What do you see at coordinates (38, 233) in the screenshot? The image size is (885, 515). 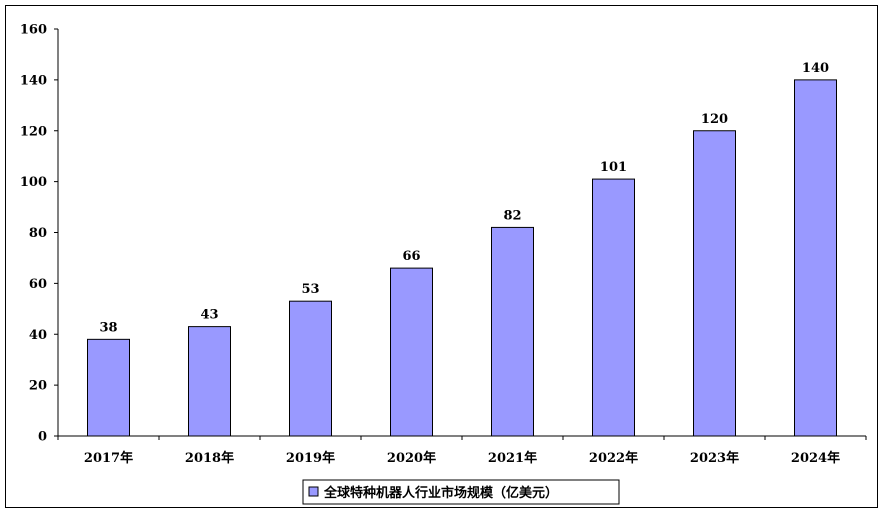 I see `y-tick-label: 80` at bounding box center [38, 233].